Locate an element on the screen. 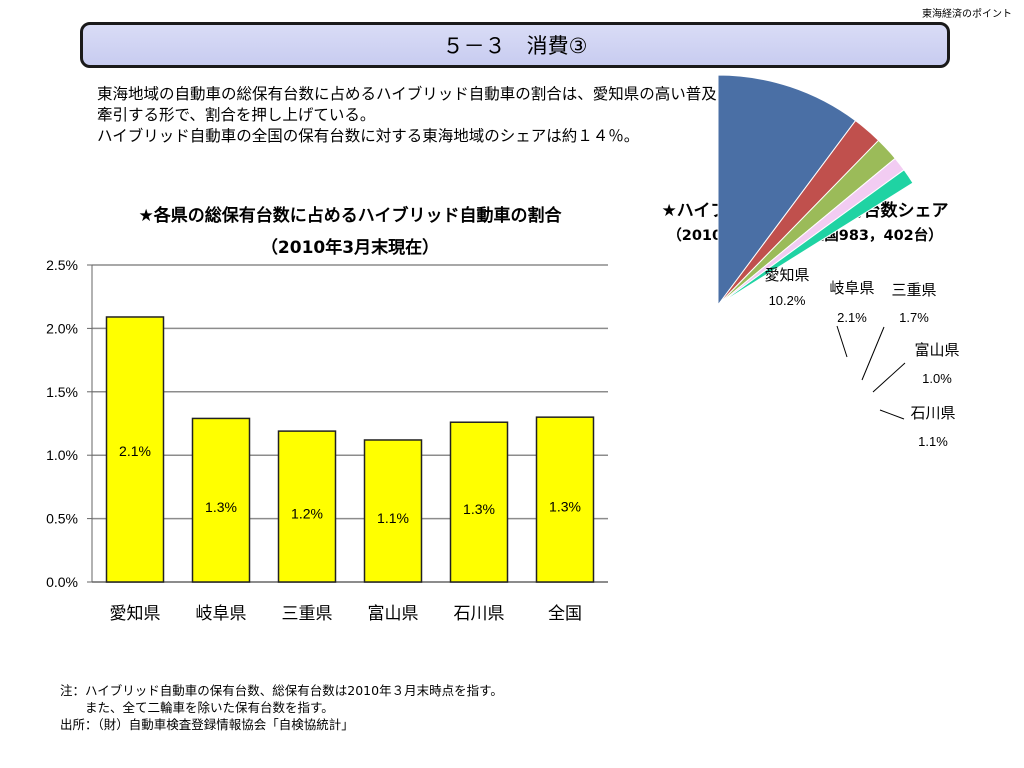 The image size is (1024, 768). pie-slice-value: 2.1% is located at coordinates (852, 317).